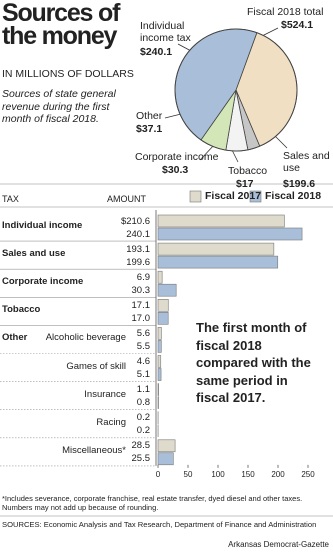  I want to click on x-tick-label: 250, so click(308, 474).